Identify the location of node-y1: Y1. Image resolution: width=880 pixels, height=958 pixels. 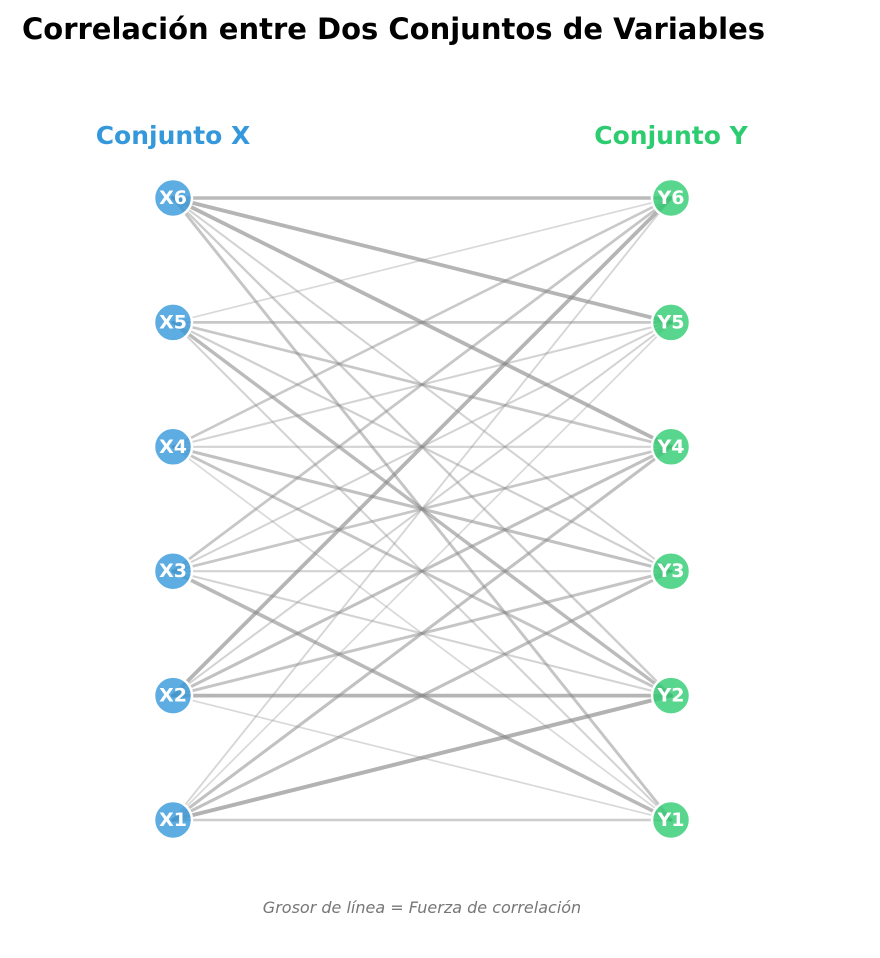
(671, 820).